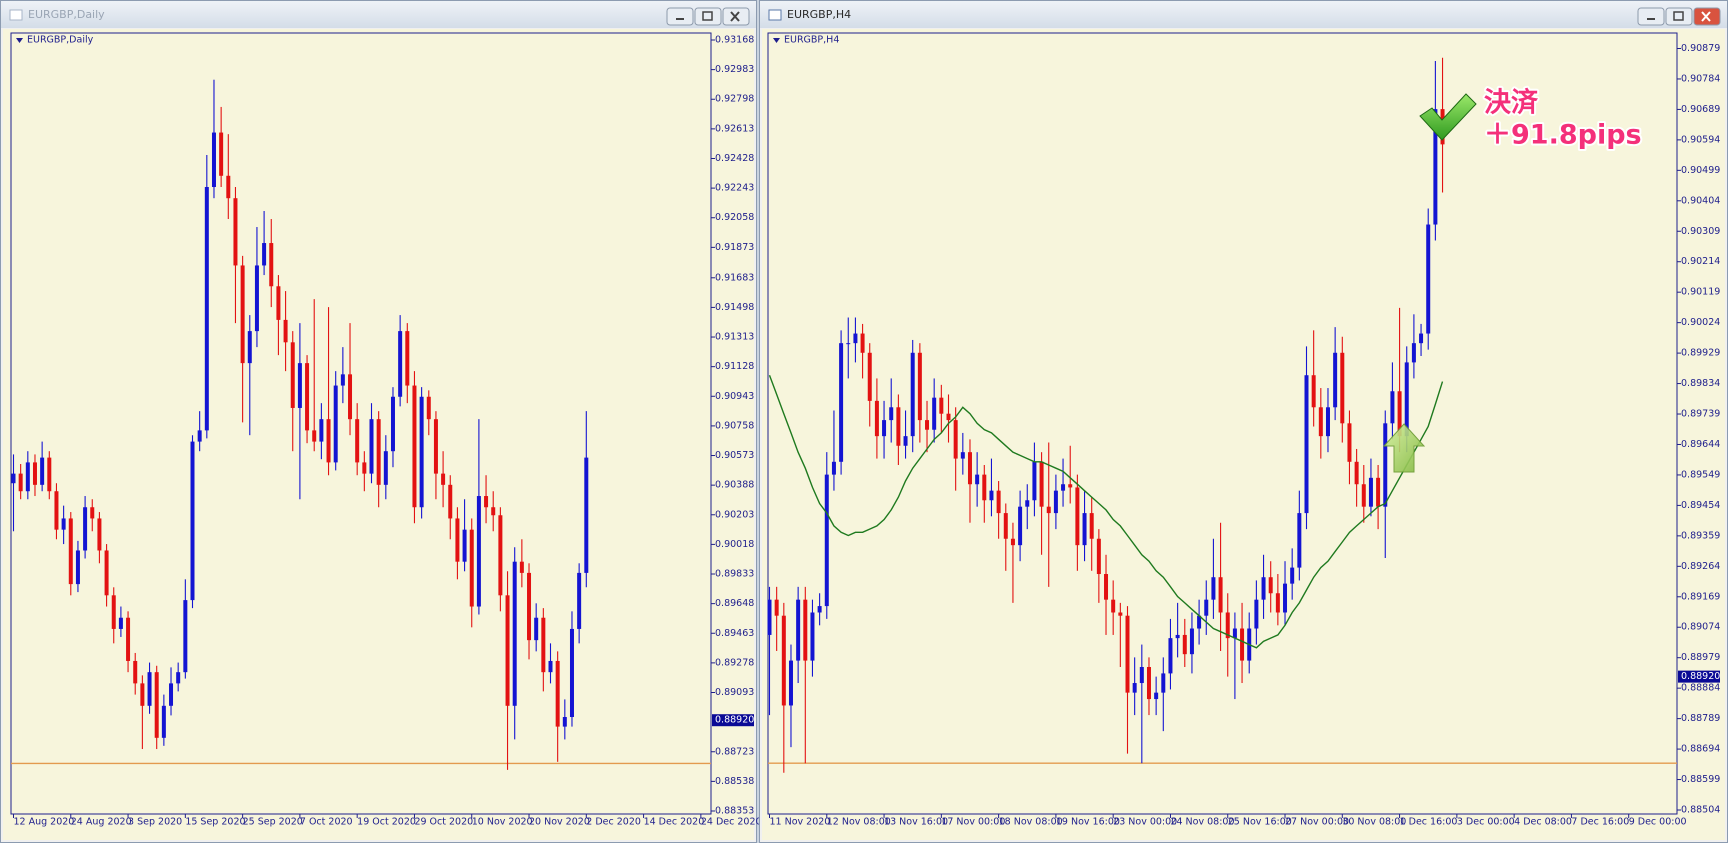 This screenshot has height=843, width=1728. I want to click on y-tick-label: 0.91128, so click(734, 366).